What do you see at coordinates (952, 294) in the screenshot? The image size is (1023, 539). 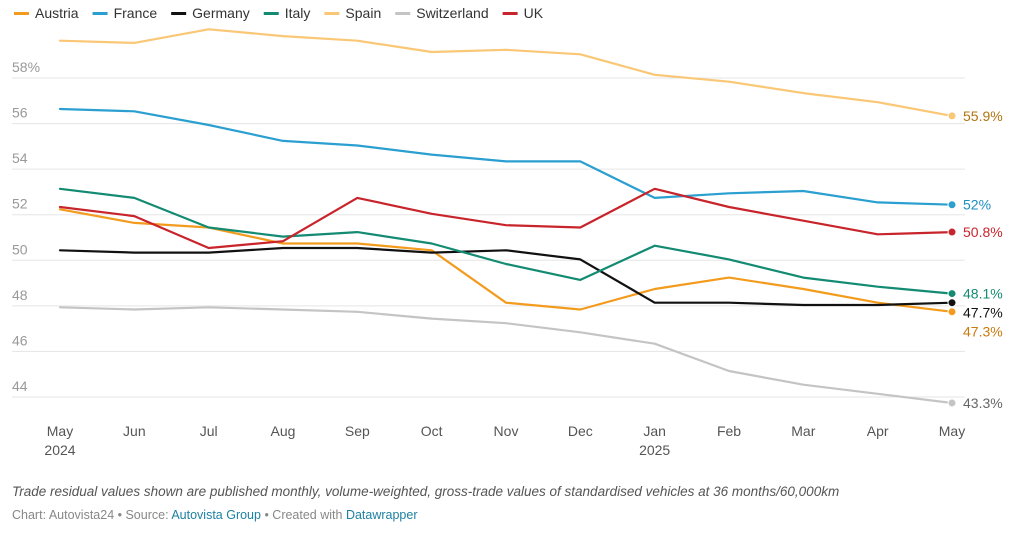 I see `end-point-italy` at bounding box center [952, 294].